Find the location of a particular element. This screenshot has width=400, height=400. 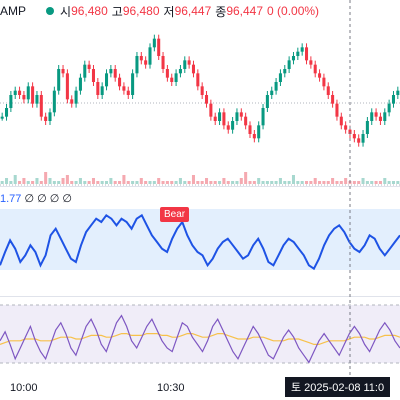

oscillator-value: 1.77 is located at coordinates (11, 199).